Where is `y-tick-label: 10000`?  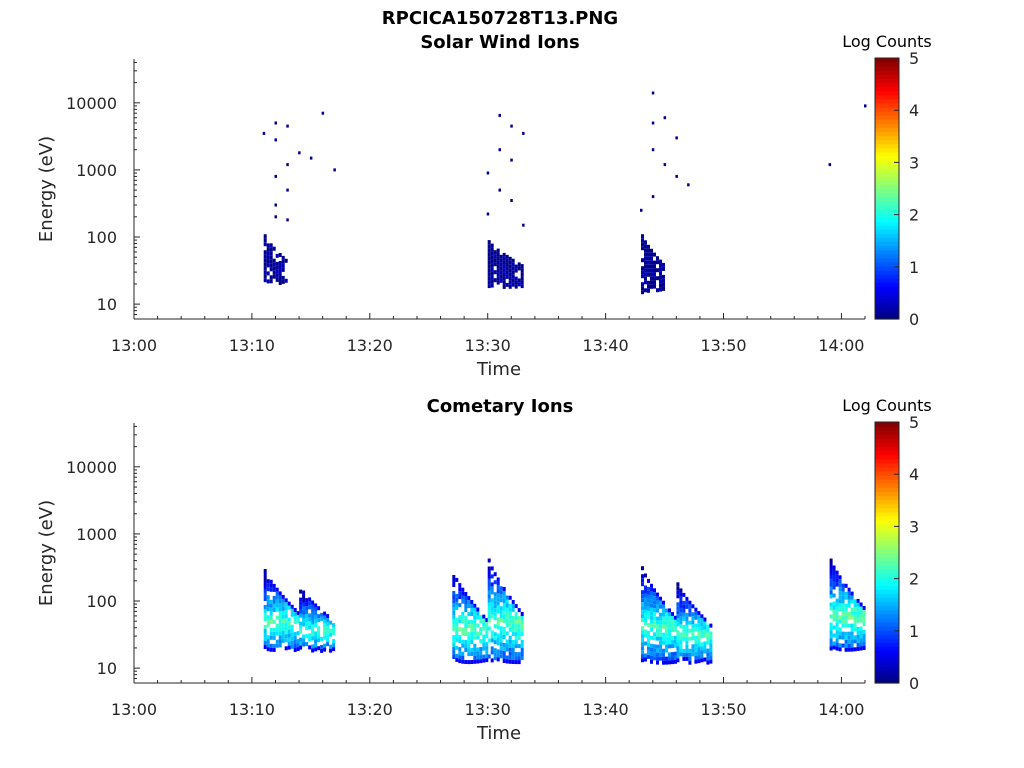 y-tick-label: 10000 is located at coordinates (91, 467).